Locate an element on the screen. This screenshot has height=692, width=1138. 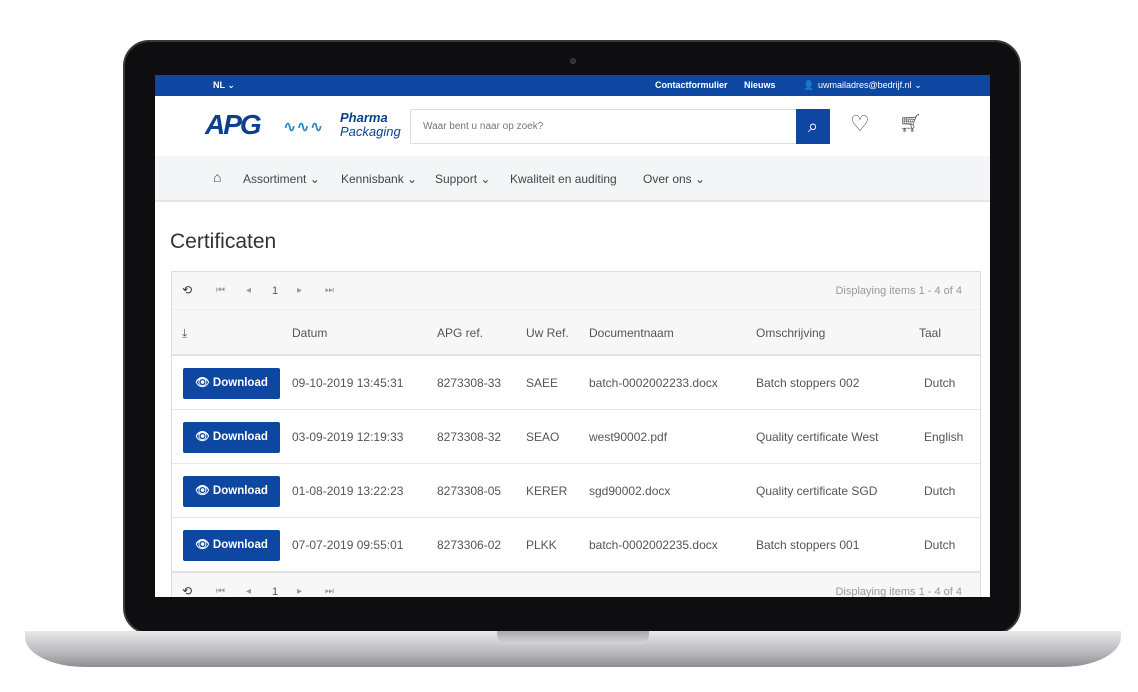
nav-support: Support ⌄ is located at coordinates (463, 179).